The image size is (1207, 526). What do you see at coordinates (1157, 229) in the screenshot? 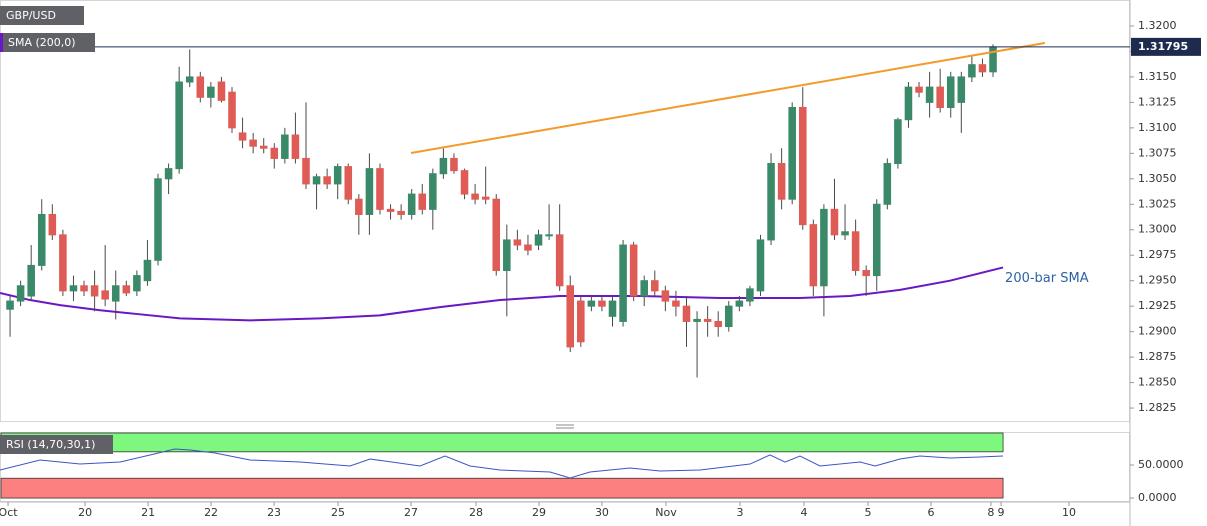
I see `y-tick-label: 1.3000` at bounding box center [1157, 229].